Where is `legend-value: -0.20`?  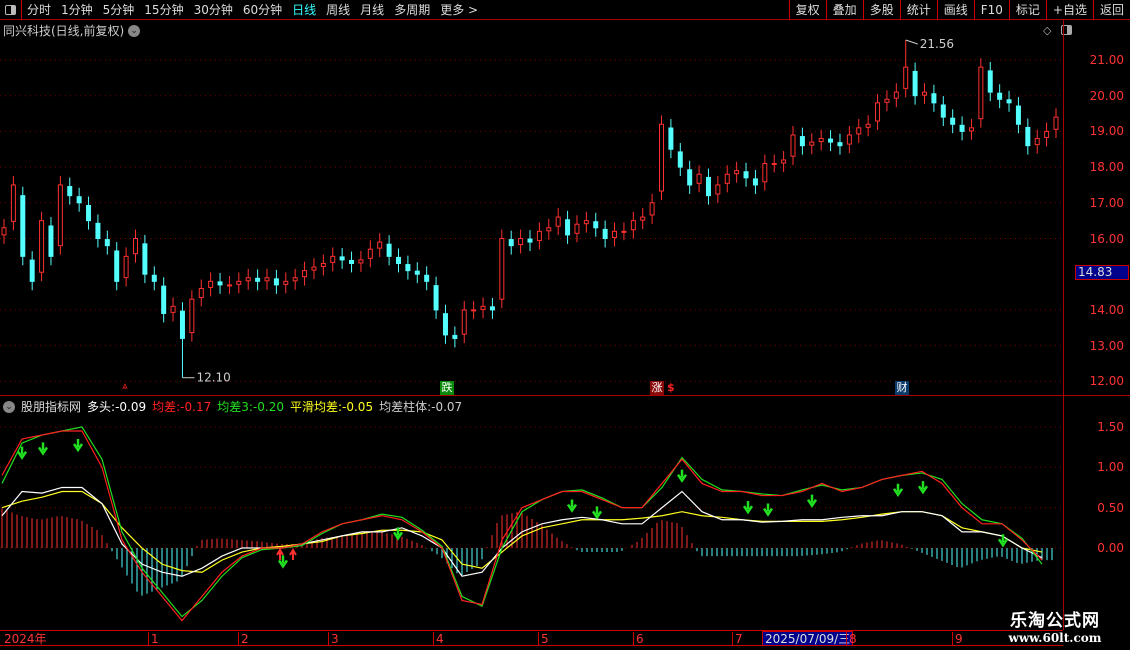
legend-value: -0.20 is located at coordinates (268, 407).